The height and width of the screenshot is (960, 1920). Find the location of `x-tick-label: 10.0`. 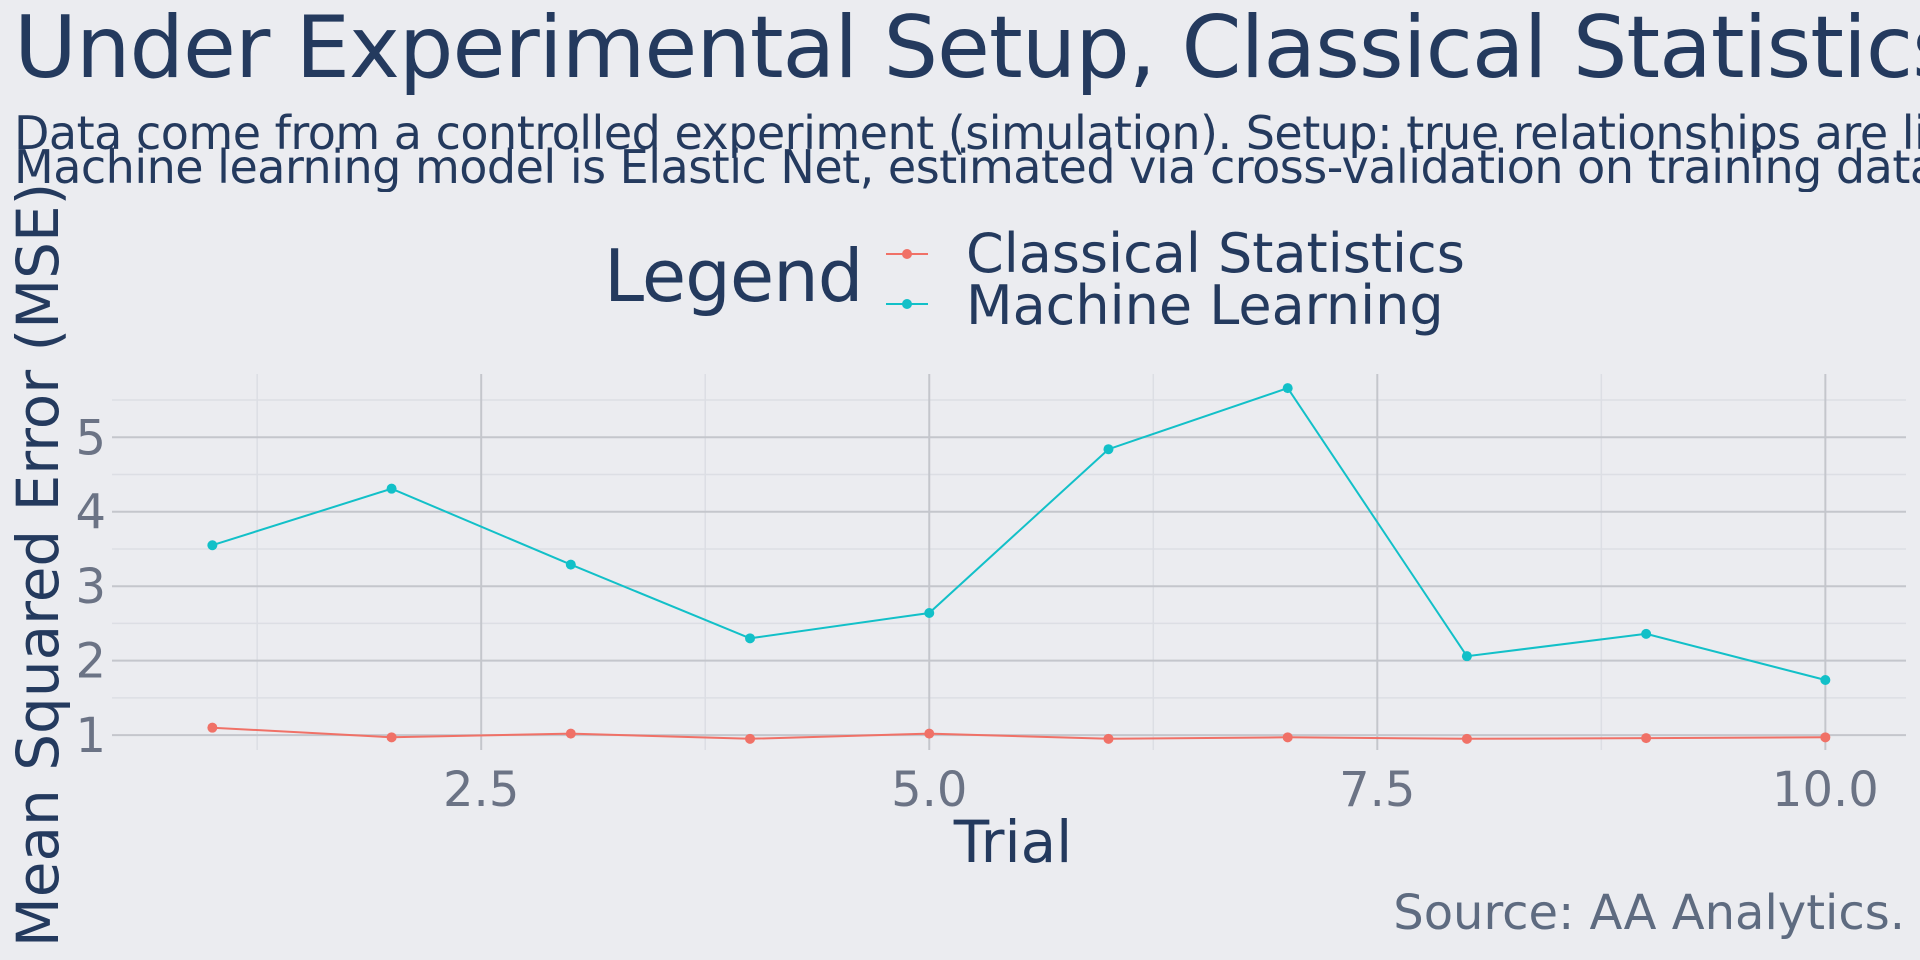

x-tick-label: 10.0 is located at coordinates (1825, 790).